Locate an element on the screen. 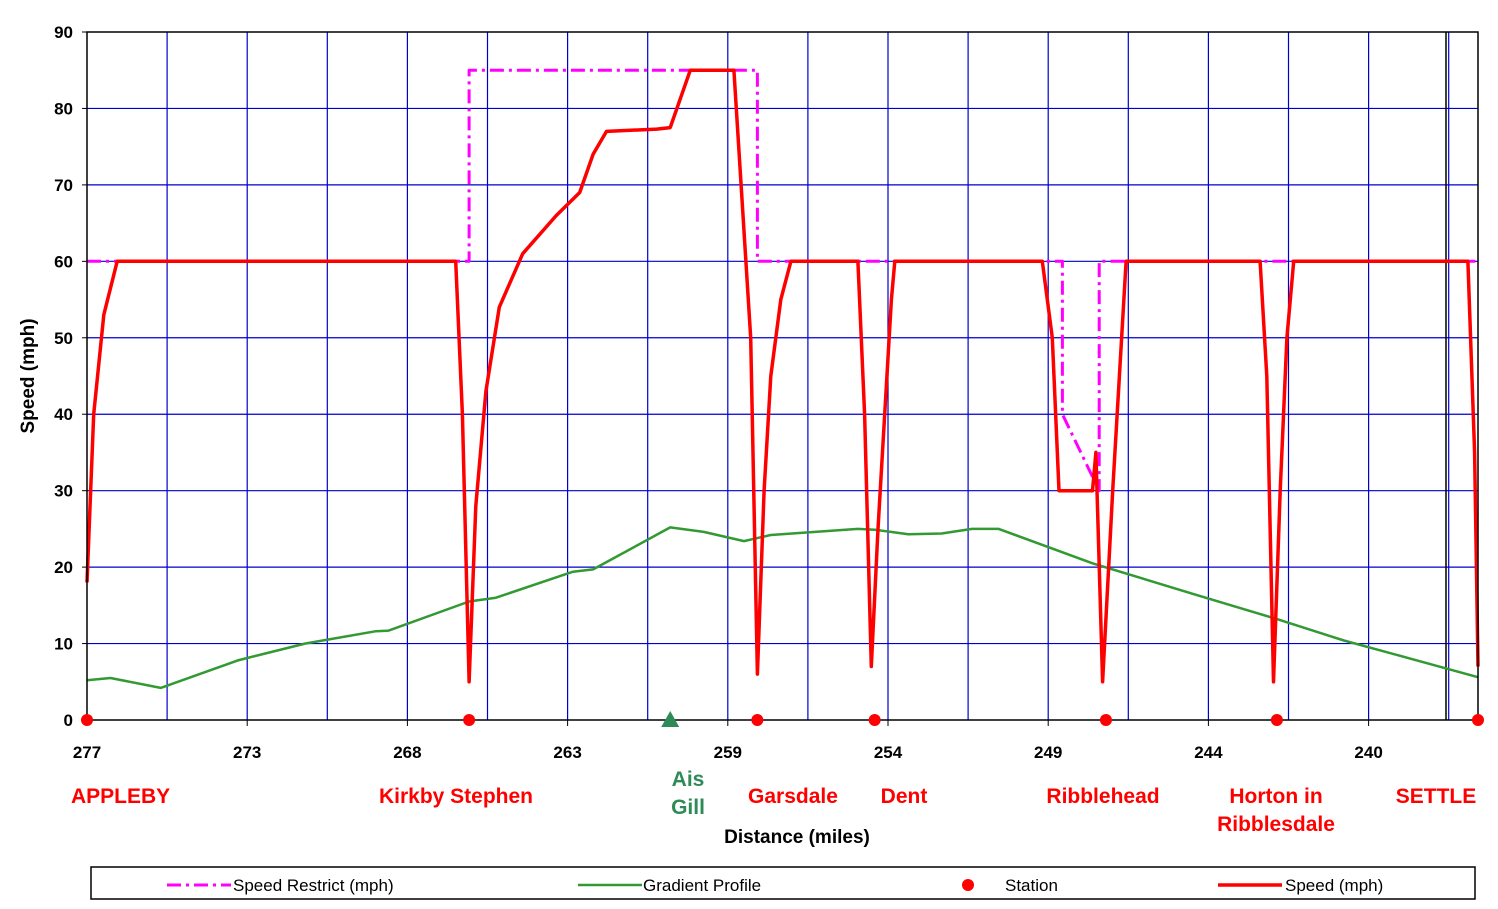  x-tick-label: 263 is located at coordinates (567, 752).